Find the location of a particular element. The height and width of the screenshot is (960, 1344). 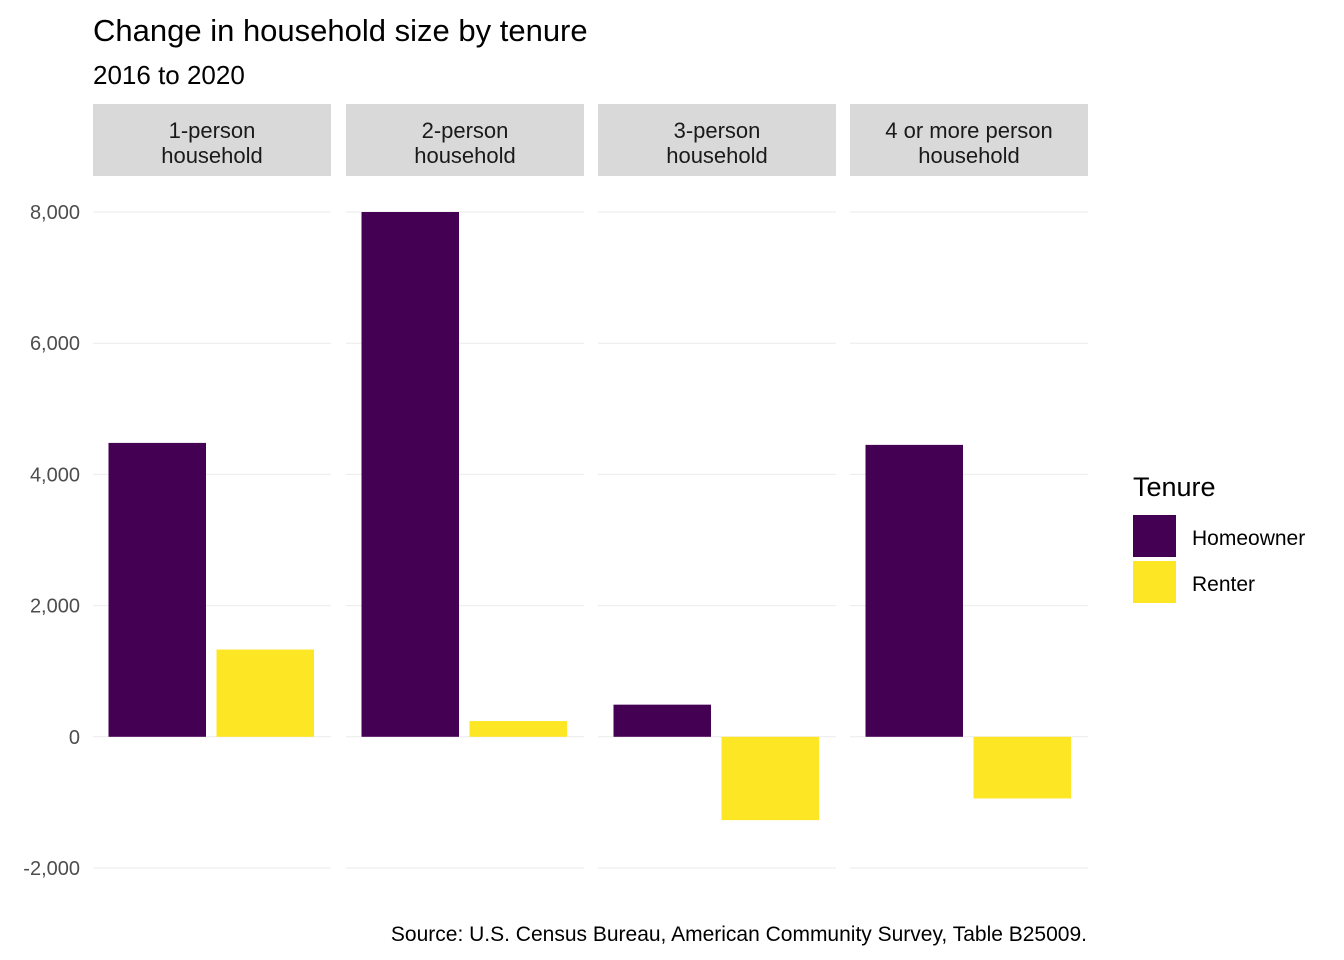

y-tick-label: 4,000 is located at coordinates (55, 475).